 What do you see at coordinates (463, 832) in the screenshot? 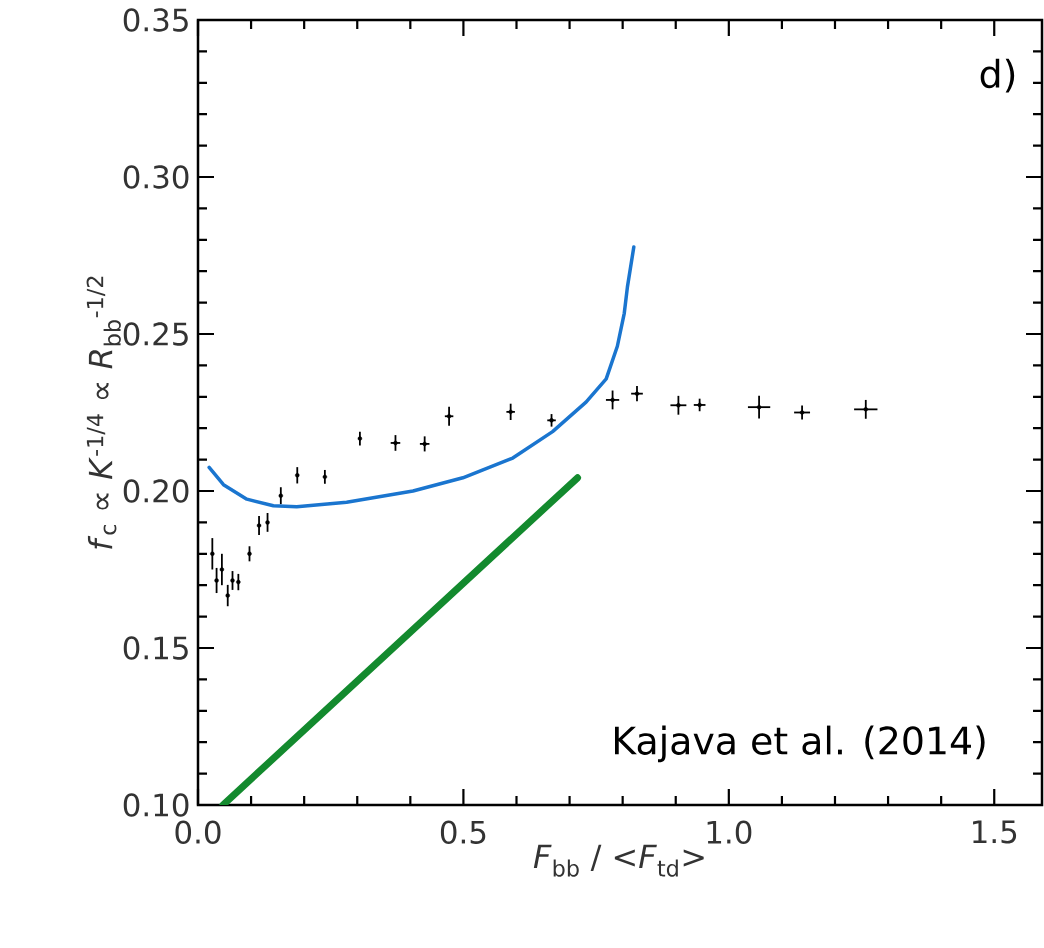
I see `x-tick-label: 0.5` at bounding box center [463, 832].